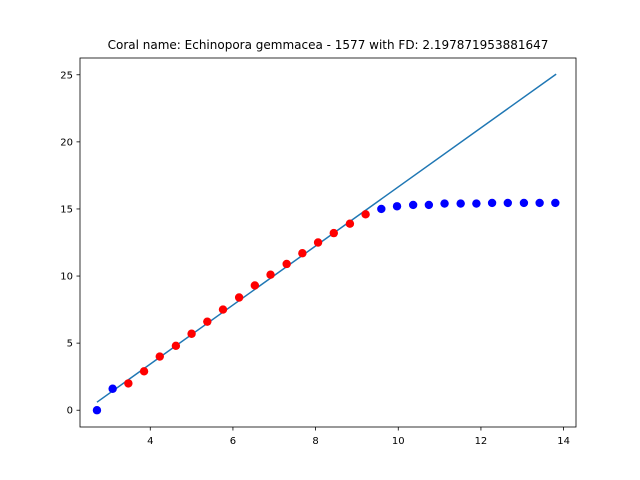  Describe the element at coordinates (315, 441) in the screenshot. I see `x-tick-label: 8` at that location.